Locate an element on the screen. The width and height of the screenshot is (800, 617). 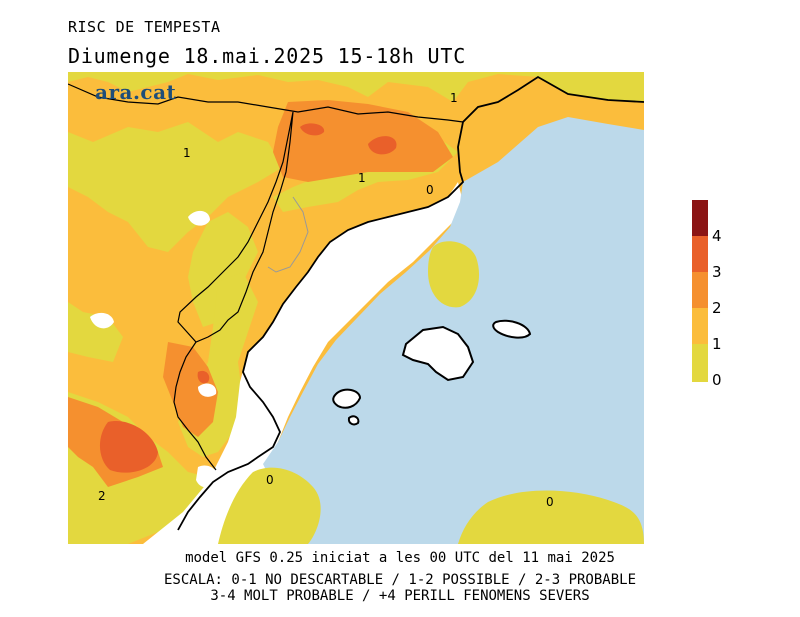
legend-tick-1: 1 is located at coordinates (717, 344).